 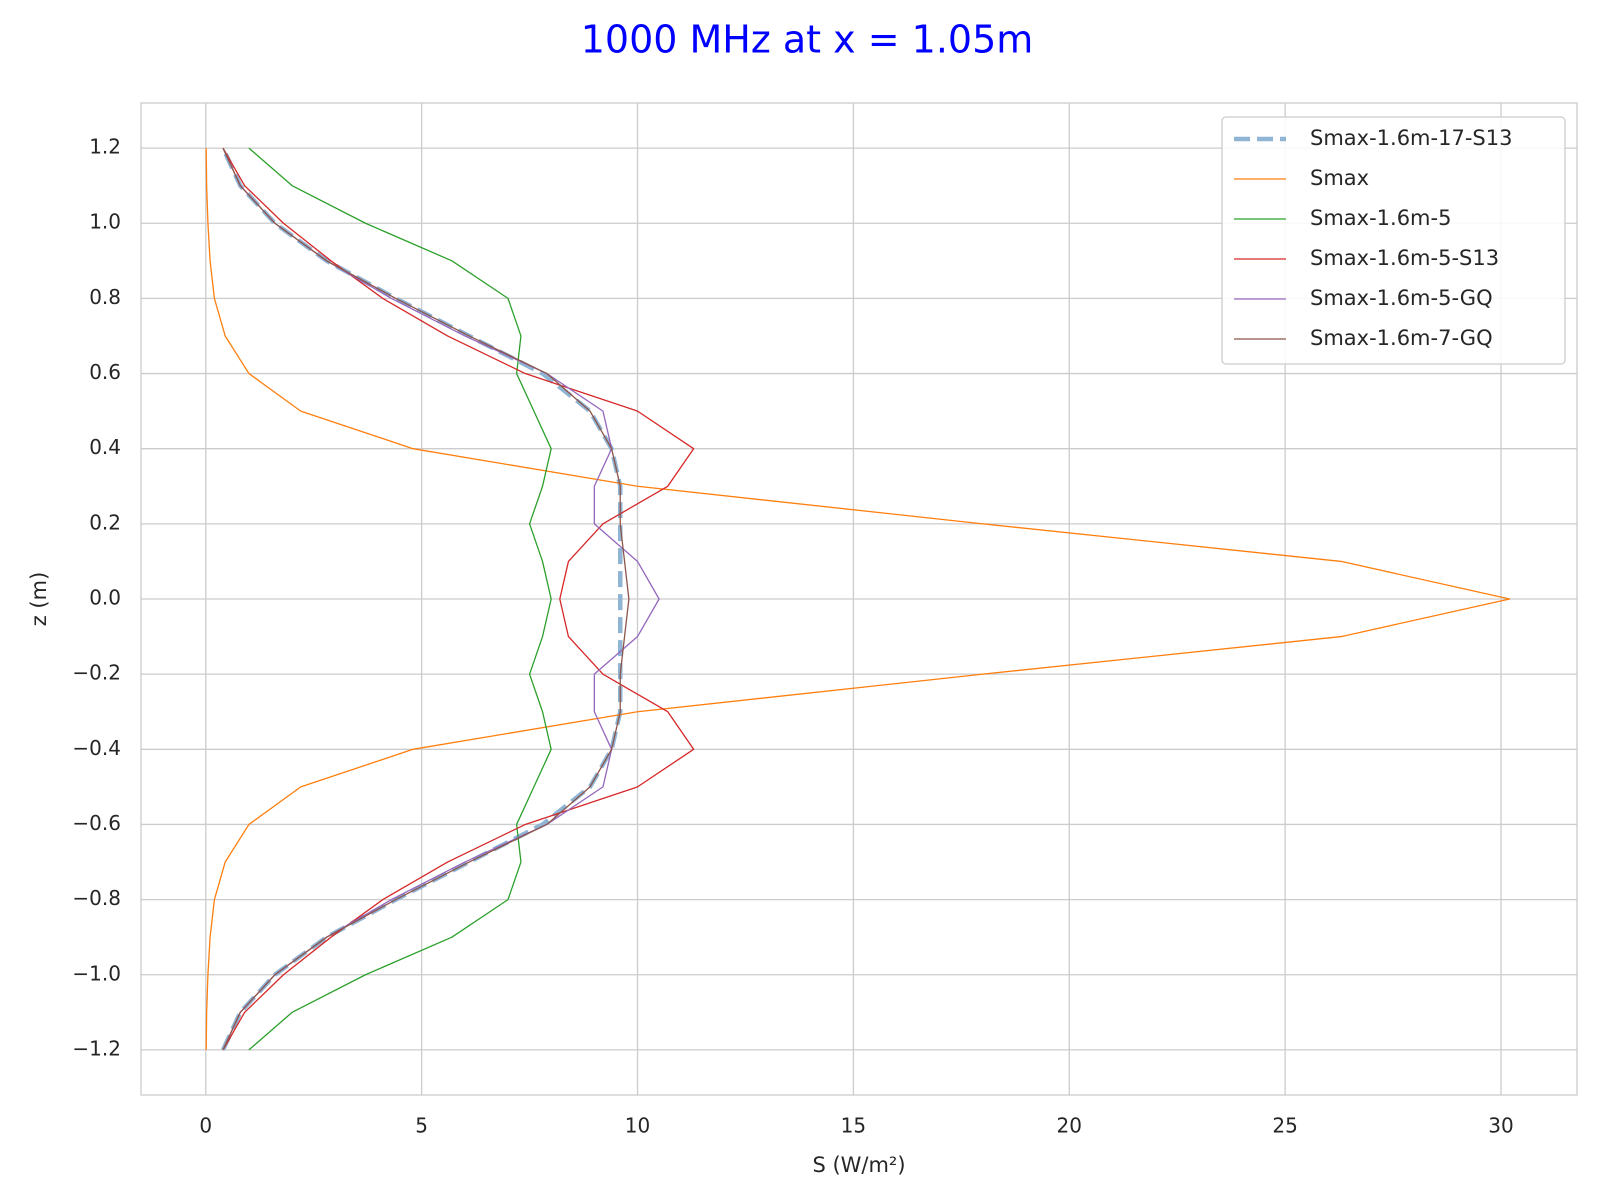 What do you see at coordinates (96, 1048) in the screenshot?
I see `y-tick-label: −1.2` at bounding box center [96, 1048].